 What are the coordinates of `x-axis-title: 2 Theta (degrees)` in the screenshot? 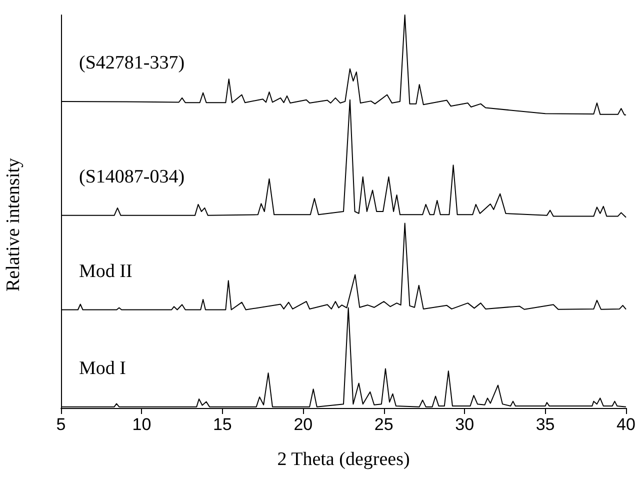 It's located at (343, 459).